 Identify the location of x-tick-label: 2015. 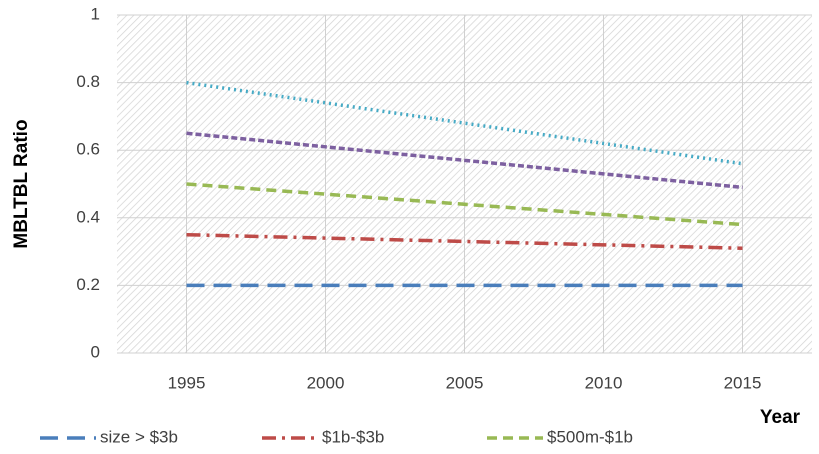
(743, 382).